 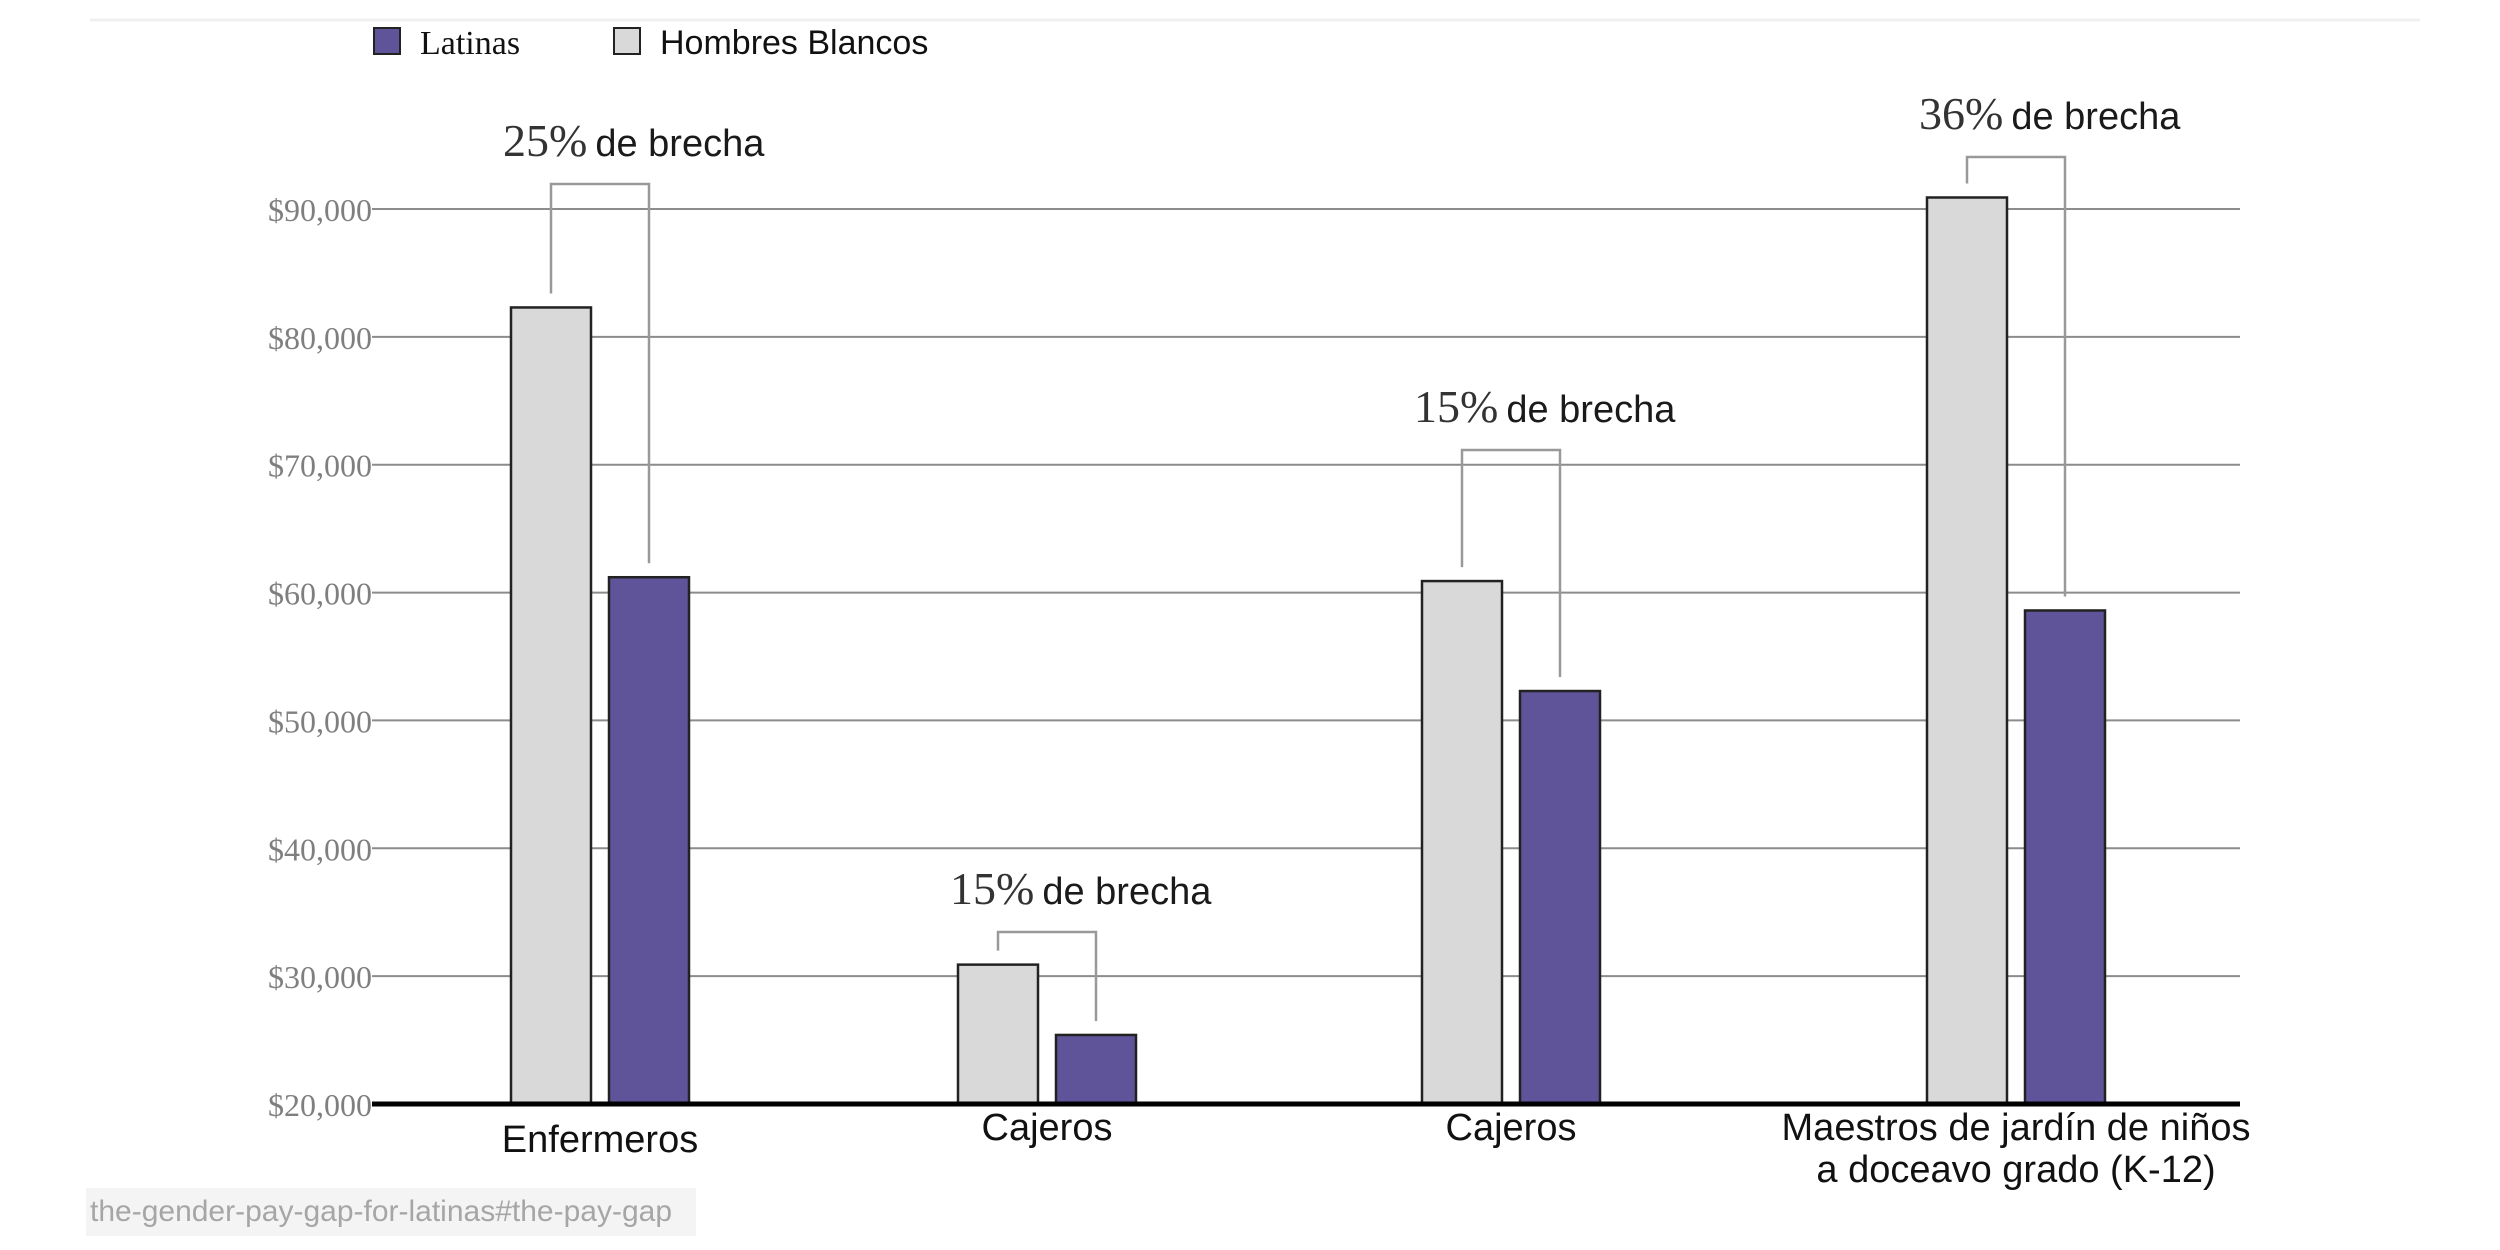 What do you see at coordinates (320, 210) in the screenshot?
I see `y-tick-label: $90,000` at bounding box center [320, 210].